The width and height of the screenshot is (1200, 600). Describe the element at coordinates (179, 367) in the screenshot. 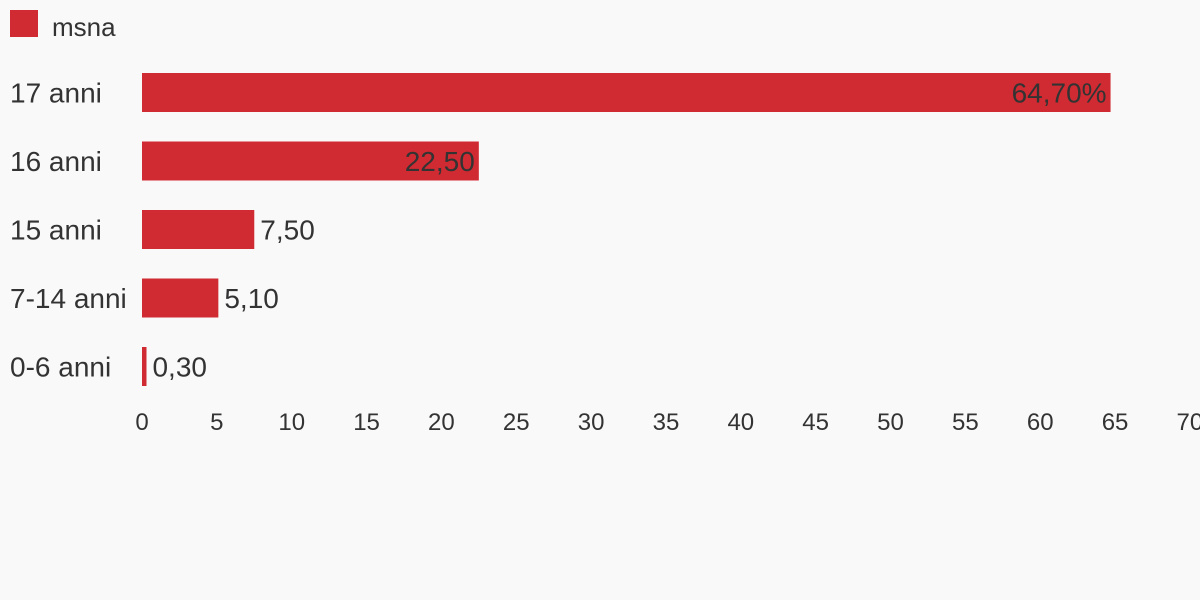

I see `bar-value-label: 0,30` at that location.